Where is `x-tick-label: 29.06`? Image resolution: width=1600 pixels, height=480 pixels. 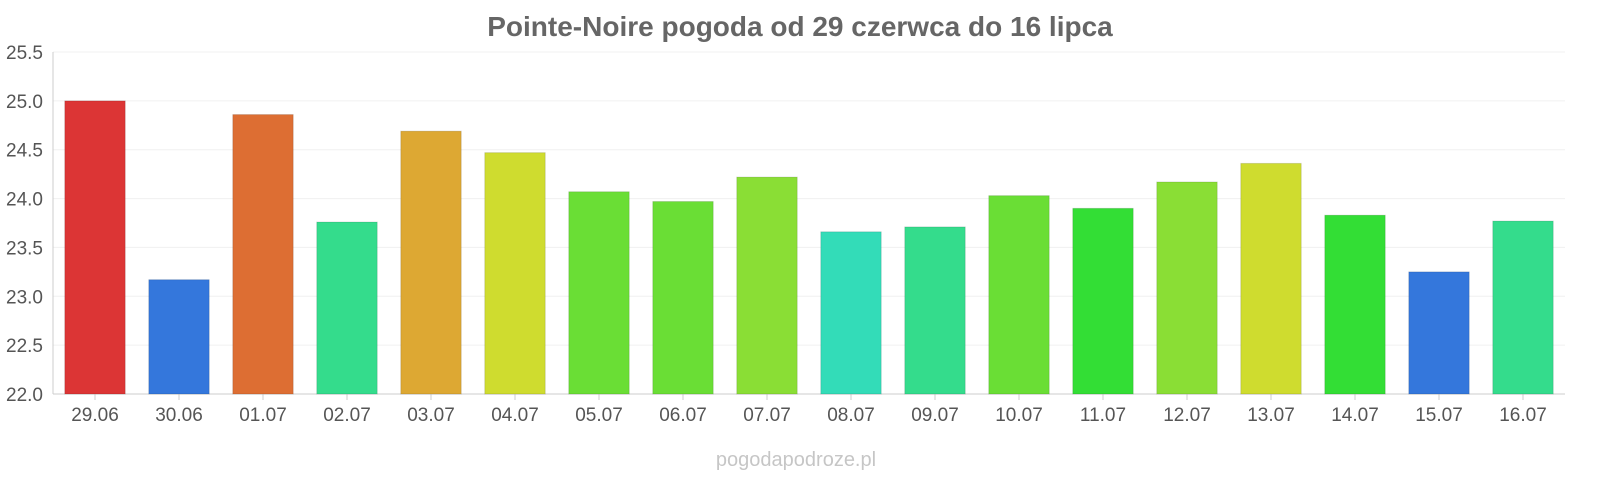 x-tick-label: 29.06 is located at coordinates (95, 415).